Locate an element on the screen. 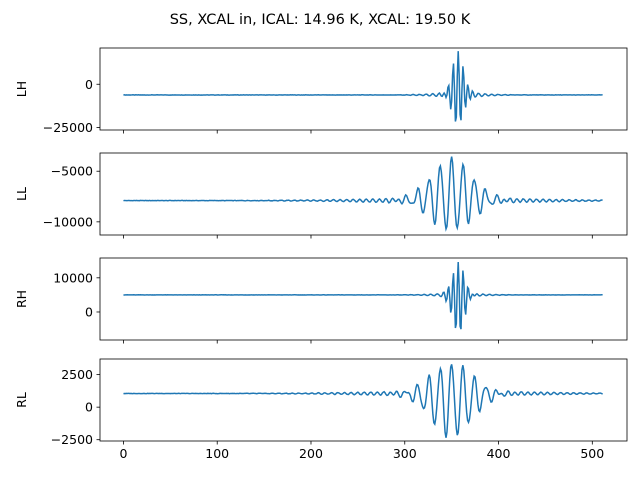 The height and width of the screenshot is (480, 640). y-tick-label: 10000 is located at coordinates (73, 277).